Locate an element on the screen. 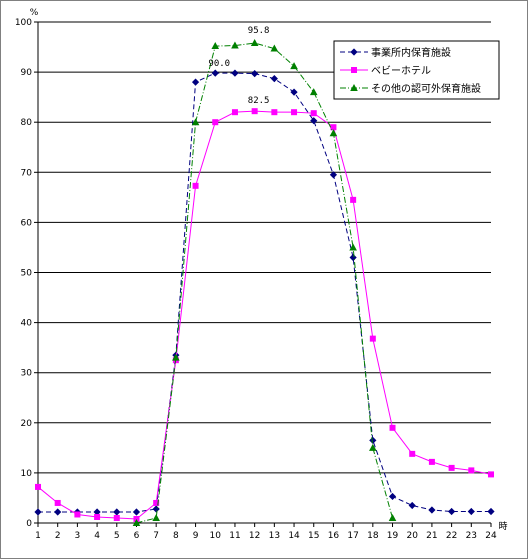 This screenshot has width=528, height=559. x-tick-label: 9 is located at coordinates (196, 536).